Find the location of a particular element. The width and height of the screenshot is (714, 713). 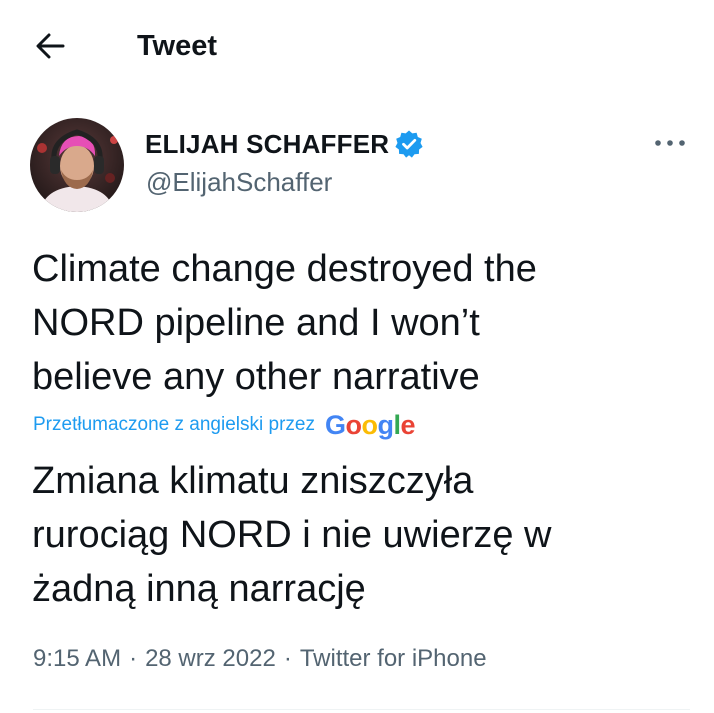

more-options-button is located at coordinates (670, 143).